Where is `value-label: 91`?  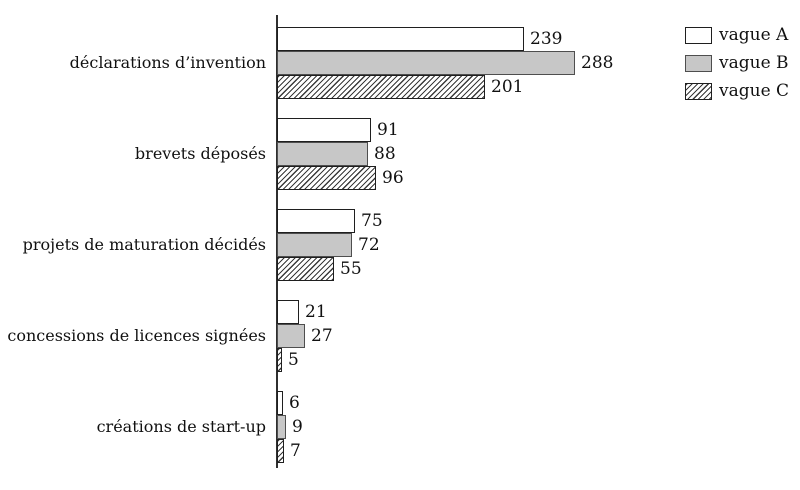 value-label: 91 is located at coordinates (388, 130).